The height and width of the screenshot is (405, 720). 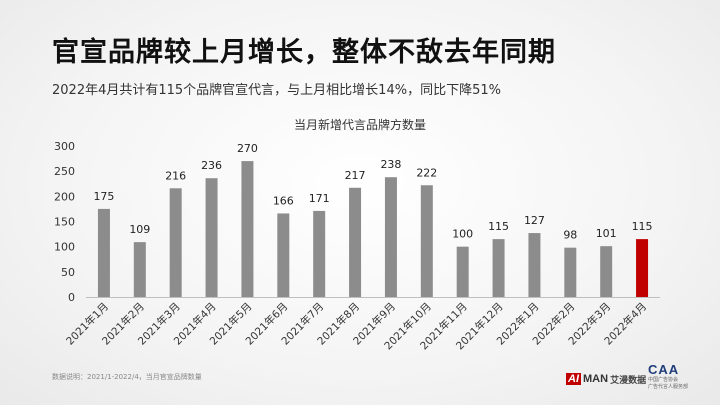 What do you see at coordinates (319, 198) in the screenshot?
I see `bar-value-label: 171` at bounding box center [319, 198].